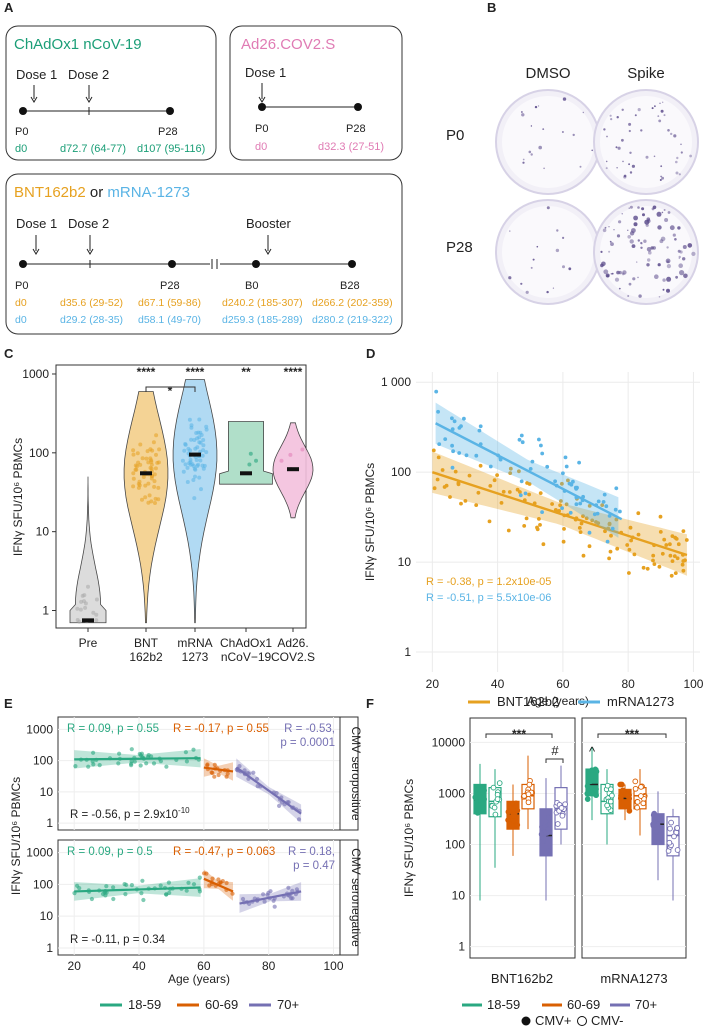 Image resolution: width=708 pixels, height=1035 pixels. Describe the element at coordinates (548, 252) in the screenshot. I see `well-p28-dmso-center` at that location.